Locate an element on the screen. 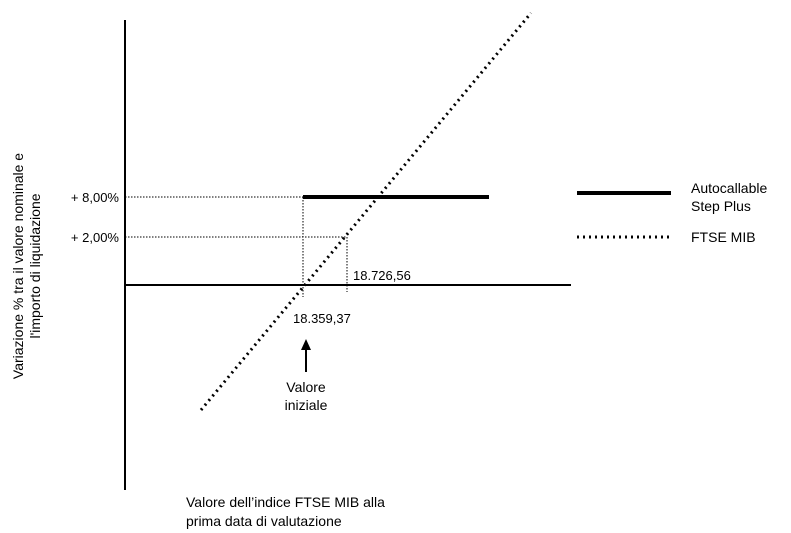 The image size is (791, 533). legend-label-autocallable: Autocallable Step Plus is located at coordinates (738, 197).